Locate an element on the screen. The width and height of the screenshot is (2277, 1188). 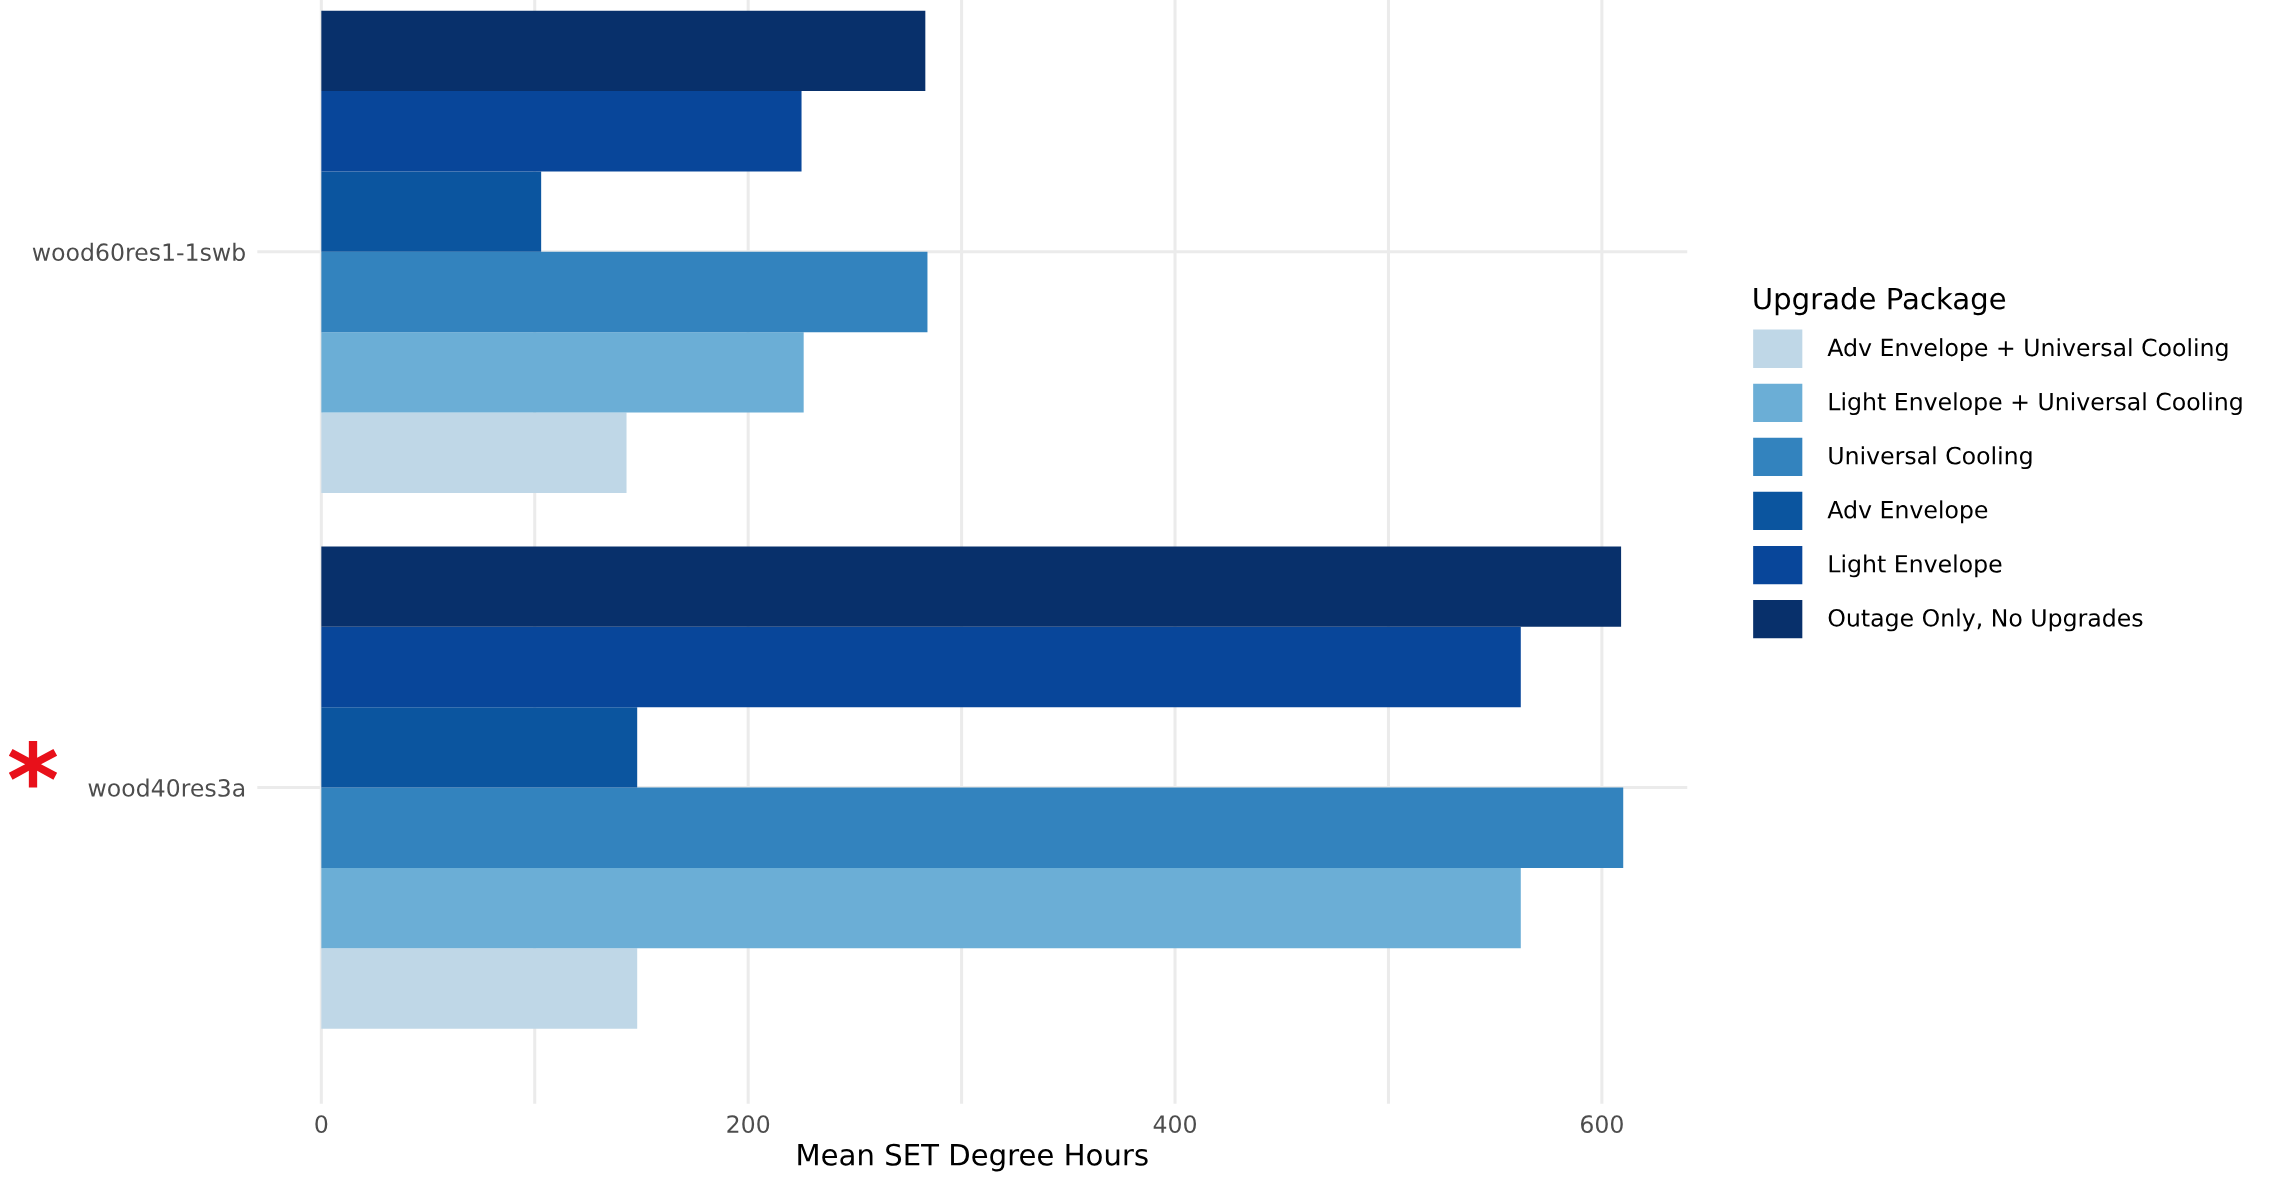
y-tick-label: wood40res3a is located at coordinates (166, 787).